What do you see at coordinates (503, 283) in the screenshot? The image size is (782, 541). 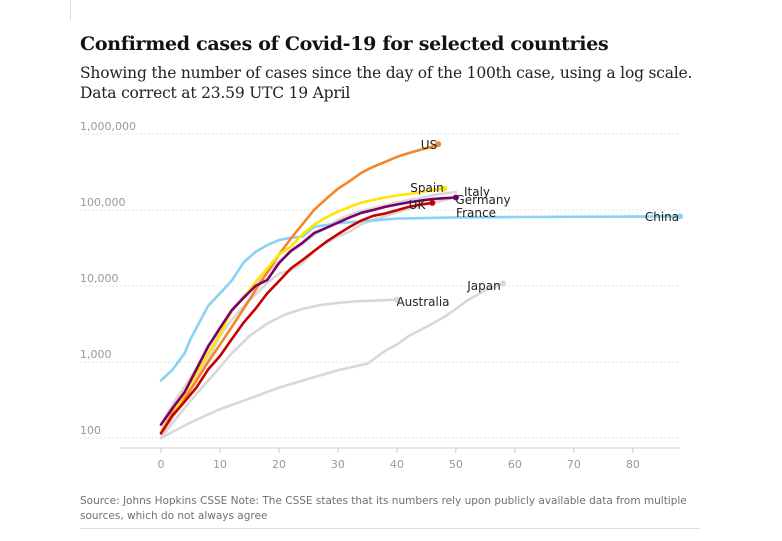 I see `series-endpoint-japan` at bounding box center [503, 283].